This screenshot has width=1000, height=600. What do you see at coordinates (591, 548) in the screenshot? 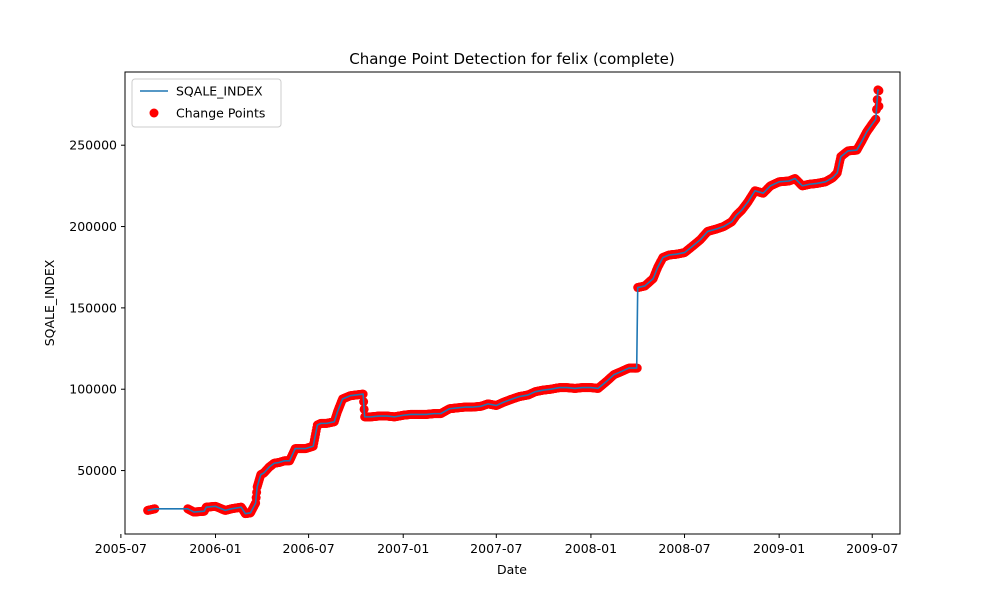
I see `x-tick-label: 2008-01` at bounding box center [591, 548].